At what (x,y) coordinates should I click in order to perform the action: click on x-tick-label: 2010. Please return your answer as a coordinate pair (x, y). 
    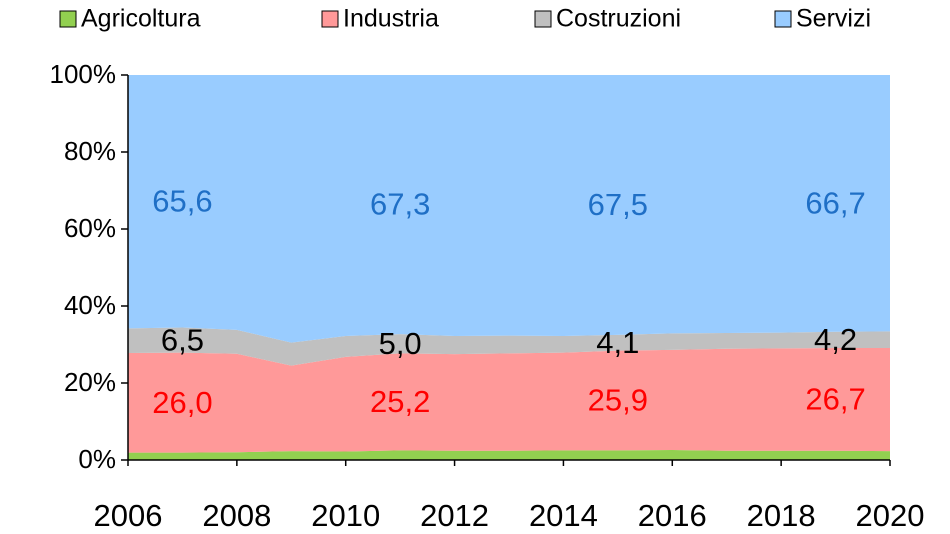
    Looking at the image, I should click on (345, 515).